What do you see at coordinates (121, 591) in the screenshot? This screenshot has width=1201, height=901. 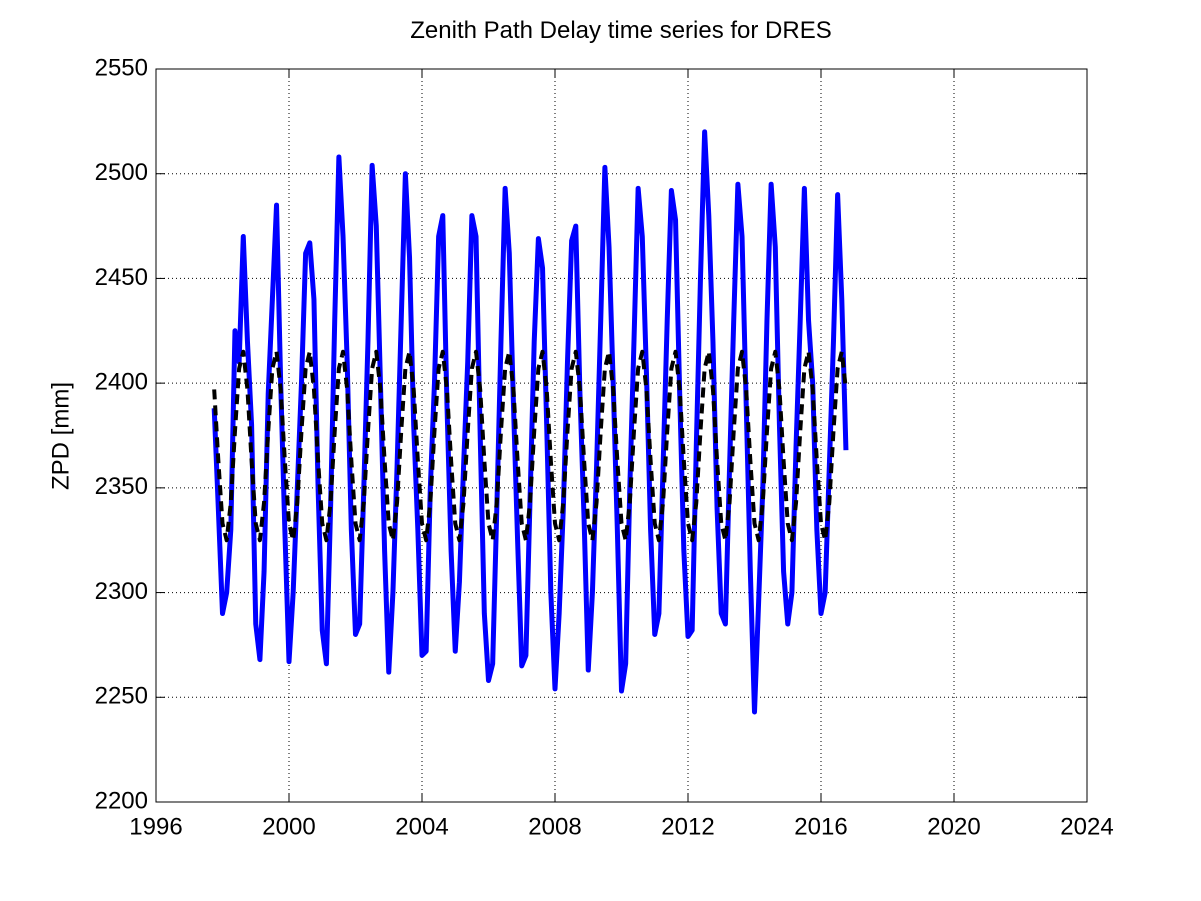 I see `y-tick-label: 2300` at bounding box center [121, 591].